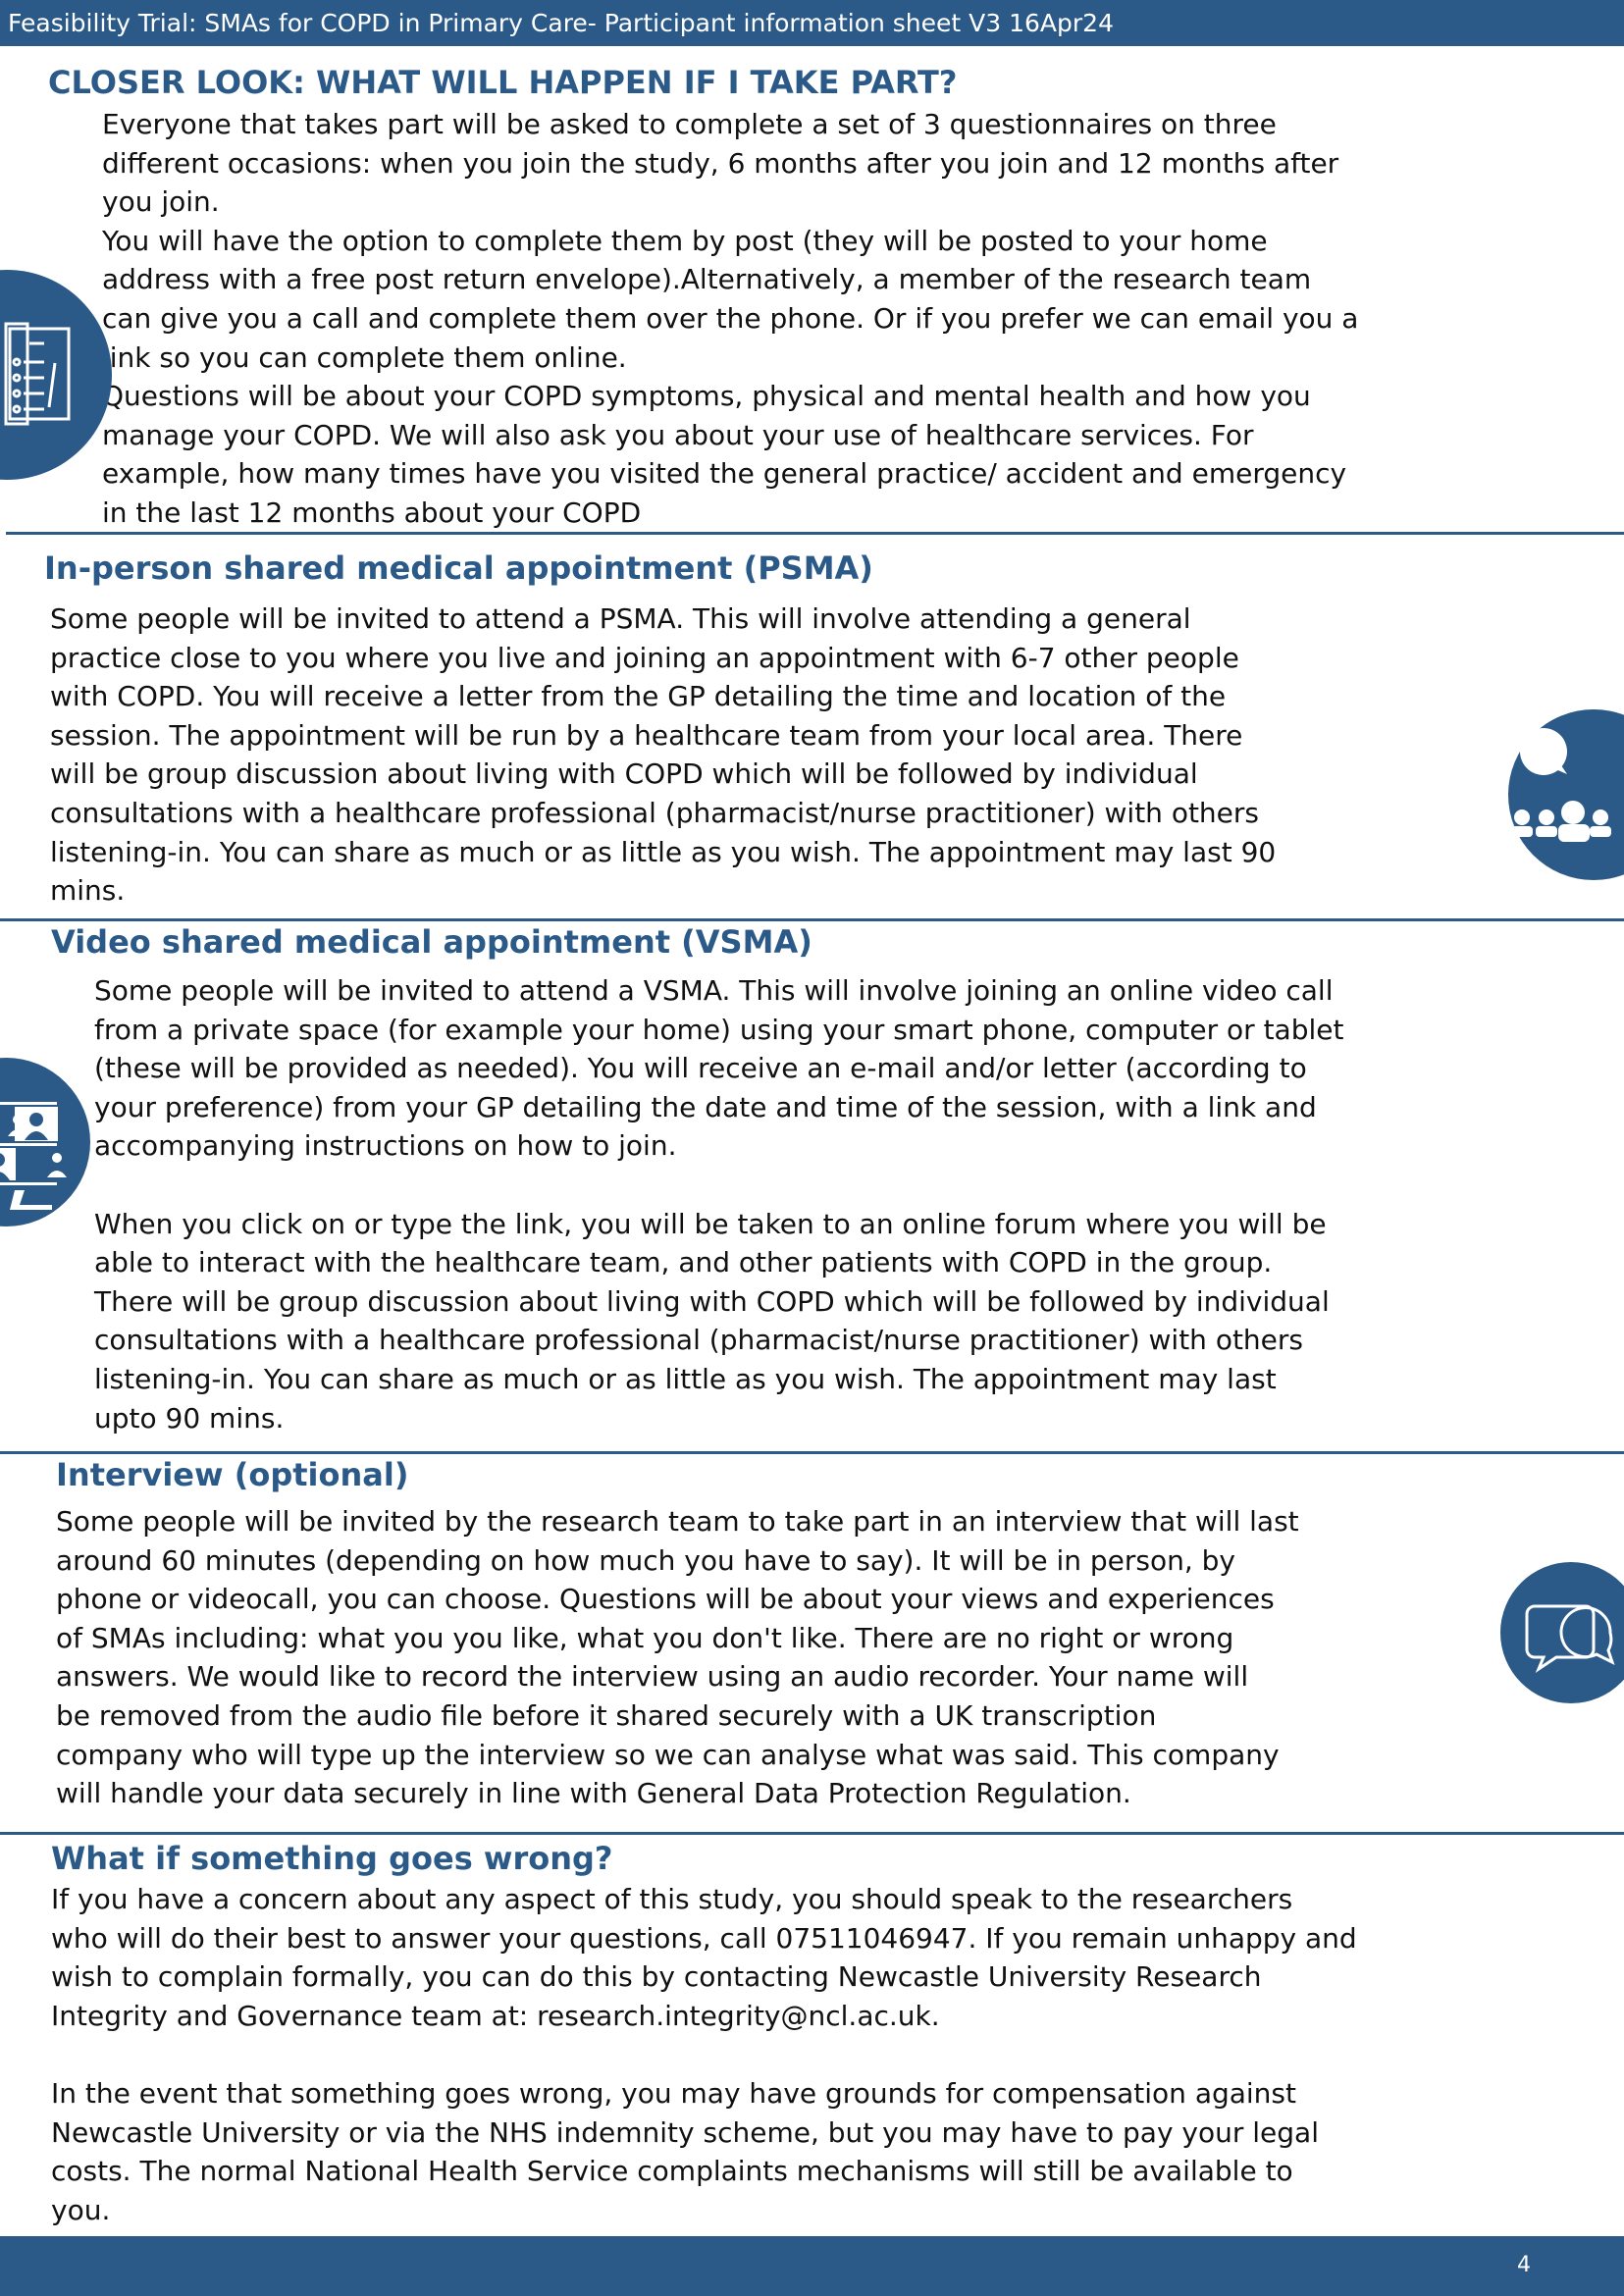 The height and width of the screenshot is (2296, 1624). What do you see at coordinates (189, 1418) in the screenshot?
I see `text-line: upto 90 mins.` at bounding box center [189, 1418].